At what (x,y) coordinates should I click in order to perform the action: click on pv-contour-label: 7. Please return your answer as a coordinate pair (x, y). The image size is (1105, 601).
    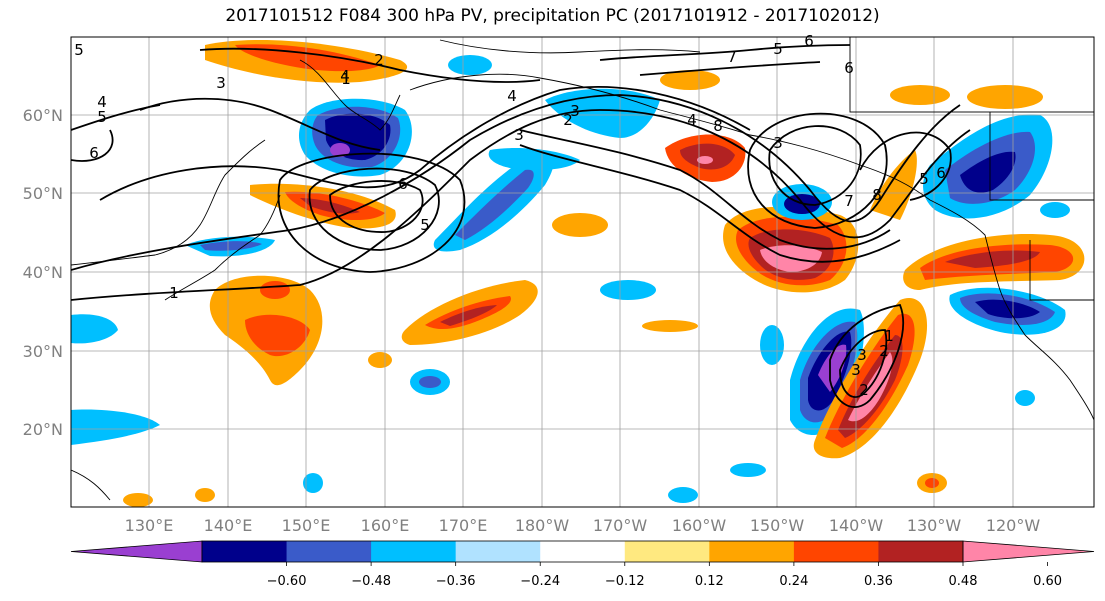
    Looking at the image, I should click on (849, 201).